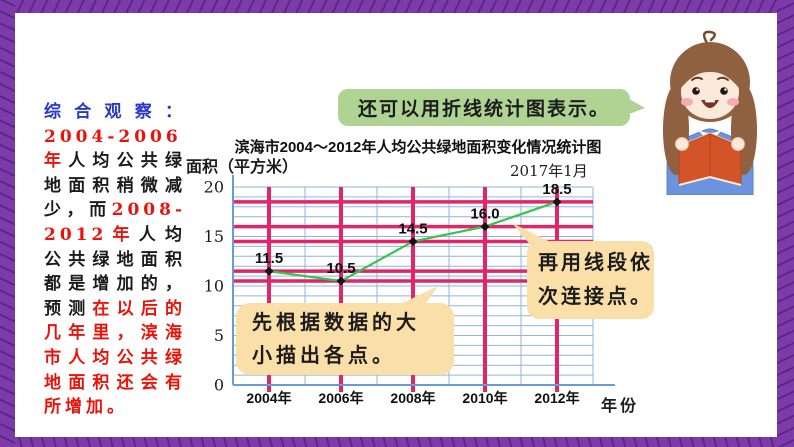 This screenshot has height=447, width=794. What do you see at coordinates (214, 187) in the screenshot?
I see `y-tick-label: 20` at bounding box center [214, 187].